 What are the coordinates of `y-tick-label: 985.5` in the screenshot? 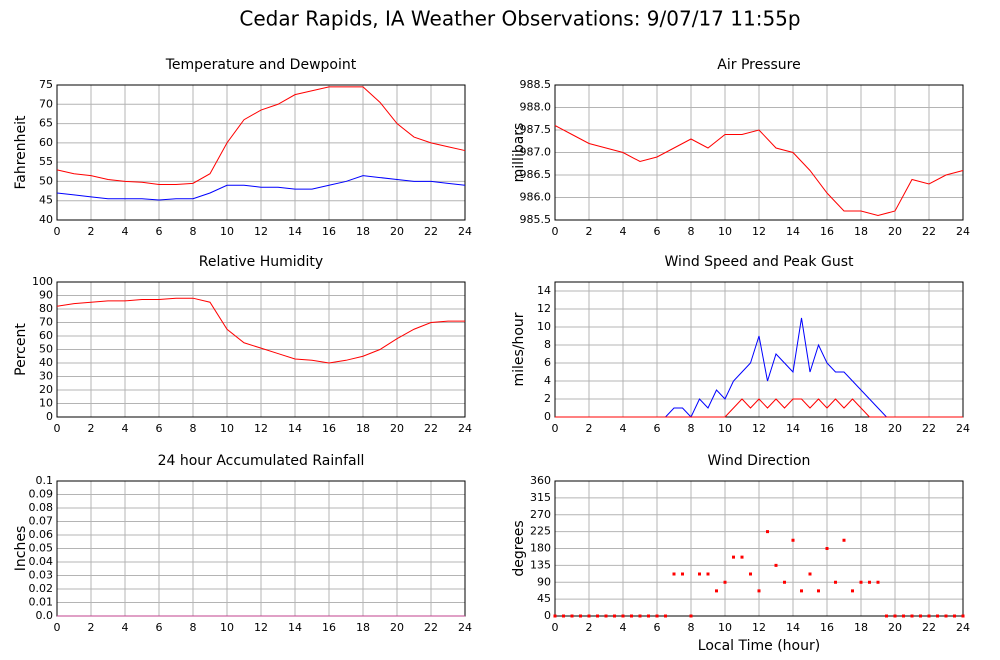 It's located at (536, 219).